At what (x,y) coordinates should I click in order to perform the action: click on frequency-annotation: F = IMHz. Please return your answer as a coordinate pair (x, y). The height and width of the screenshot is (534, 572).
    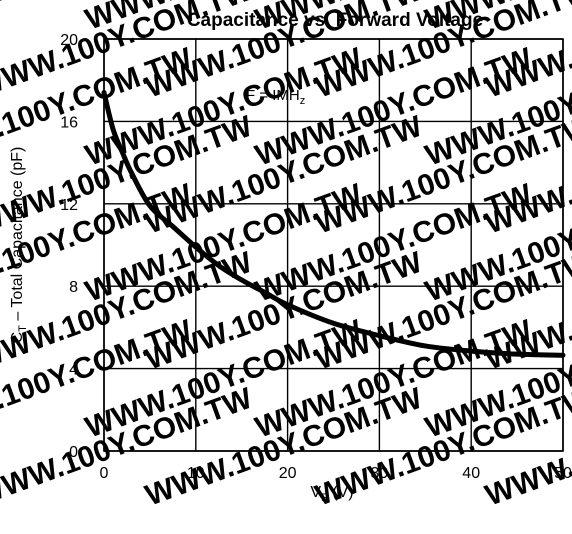
    Looking at the image, I should click on (275, 97).